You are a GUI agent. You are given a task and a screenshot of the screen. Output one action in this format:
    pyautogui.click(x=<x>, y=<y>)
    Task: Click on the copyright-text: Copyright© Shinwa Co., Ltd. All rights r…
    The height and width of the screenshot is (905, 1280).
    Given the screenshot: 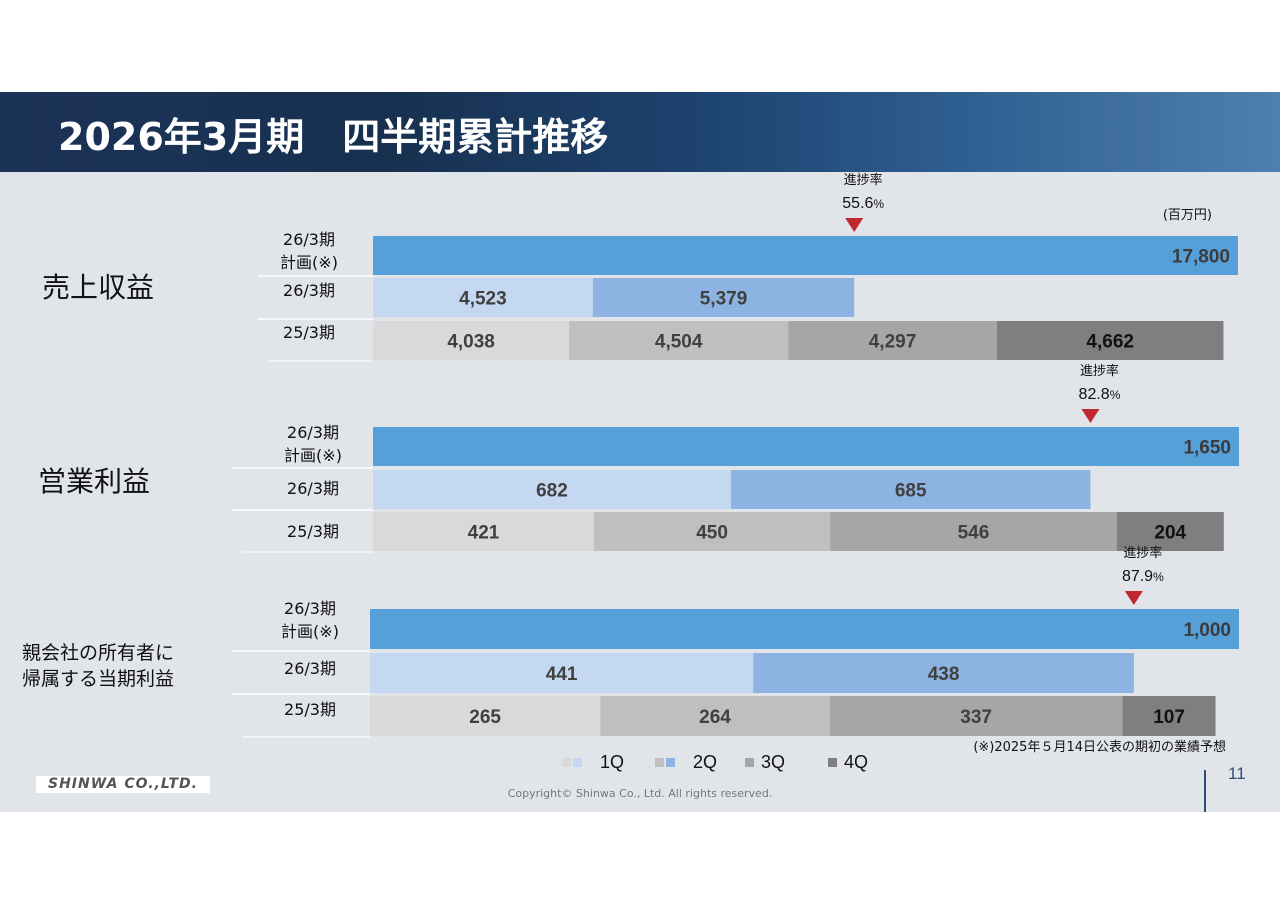 What is the action you would take?
    pyautogui.click(x=640, y=793)
    